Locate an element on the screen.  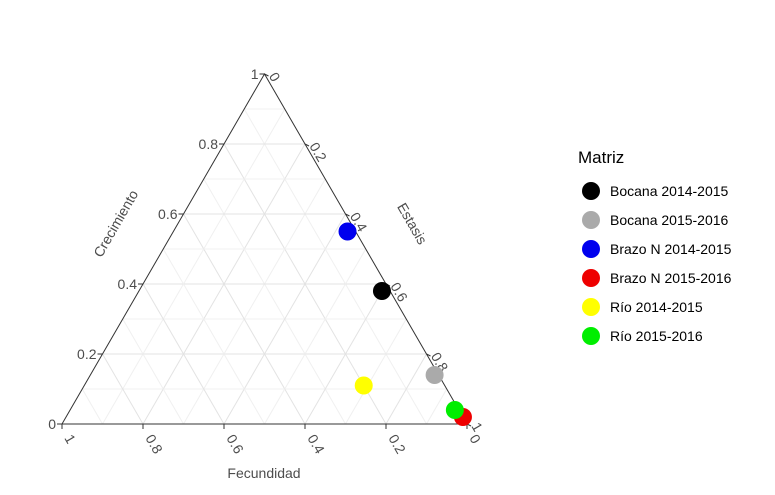
fecundidad-ticks: 1 0.8 0.6 0.4 0.2 0 is located at coordinates (272, 444).